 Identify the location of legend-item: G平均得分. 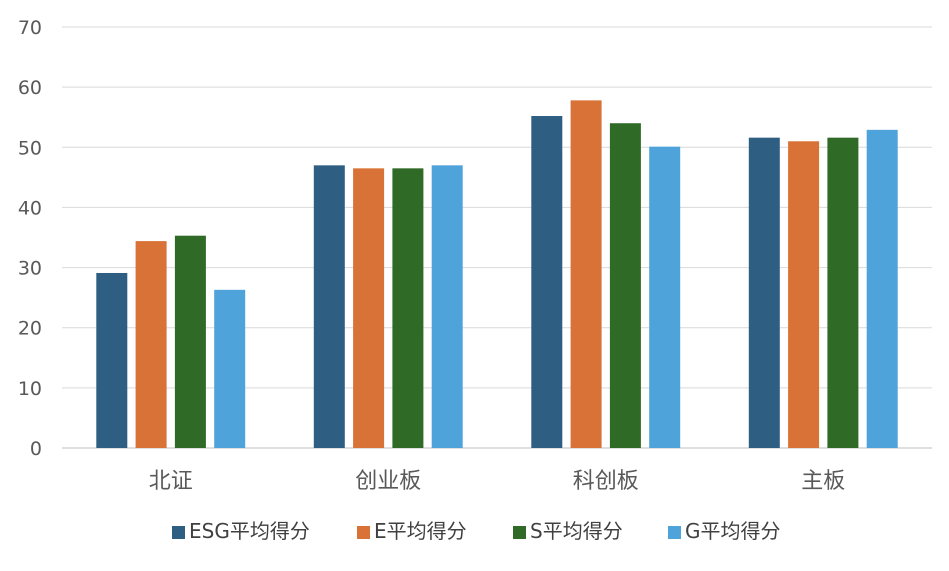
(724, 531).